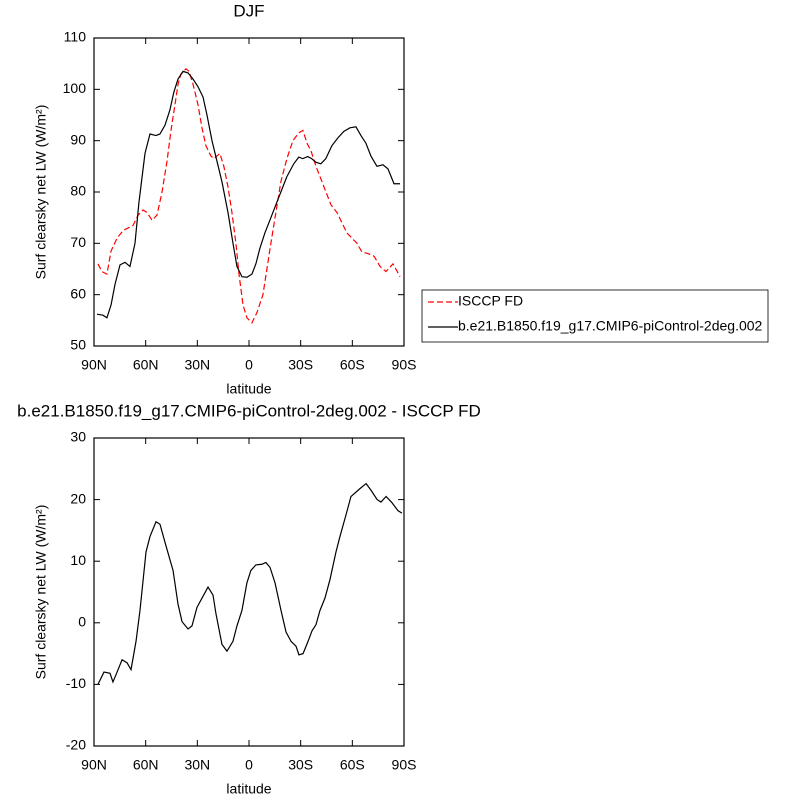 The width and height of the screenshot is (800, 800). Describe the element at coordinates (78, 560) in the screenshot. I see `y-tick-label: 10` at that location.